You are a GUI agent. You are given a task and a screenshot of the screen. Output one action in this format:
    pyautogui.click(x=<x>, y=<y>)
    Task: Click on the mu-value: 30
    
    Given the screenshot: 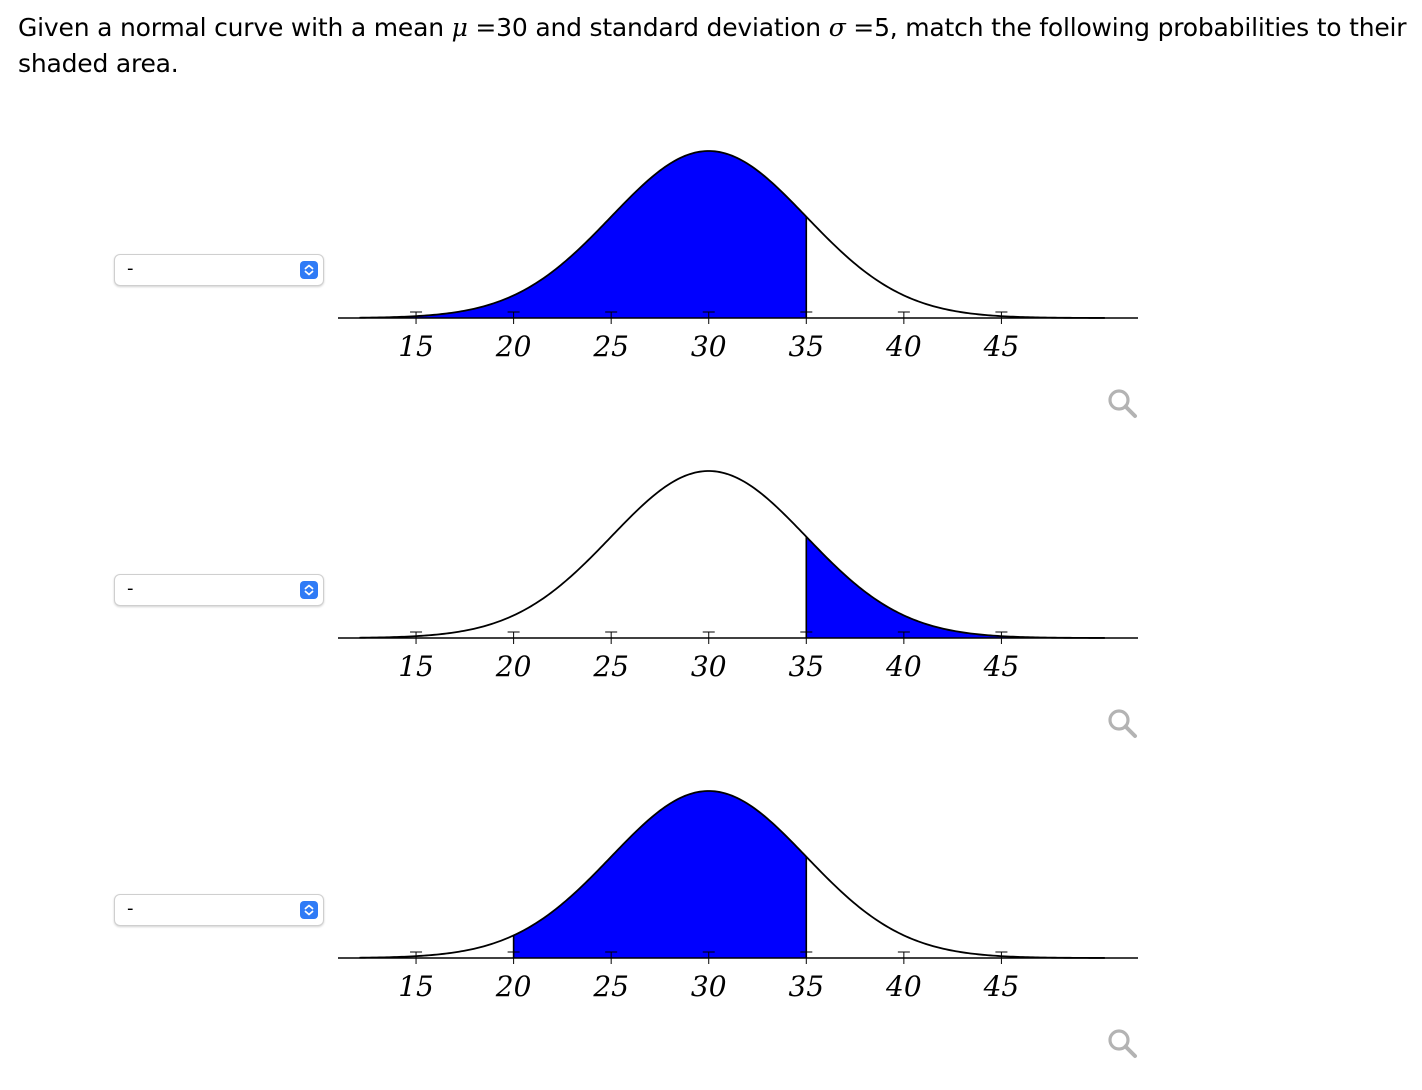 What is the action you would take?
    pyautogui.click(x=512, y=27)
    